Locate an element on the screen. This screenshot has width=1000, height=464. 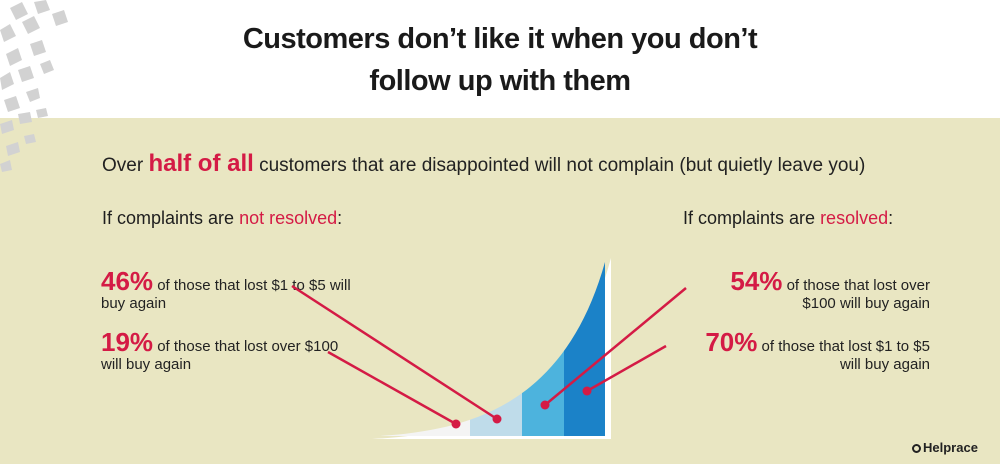
brand-ring-icon is located at coordinates (916, 448).